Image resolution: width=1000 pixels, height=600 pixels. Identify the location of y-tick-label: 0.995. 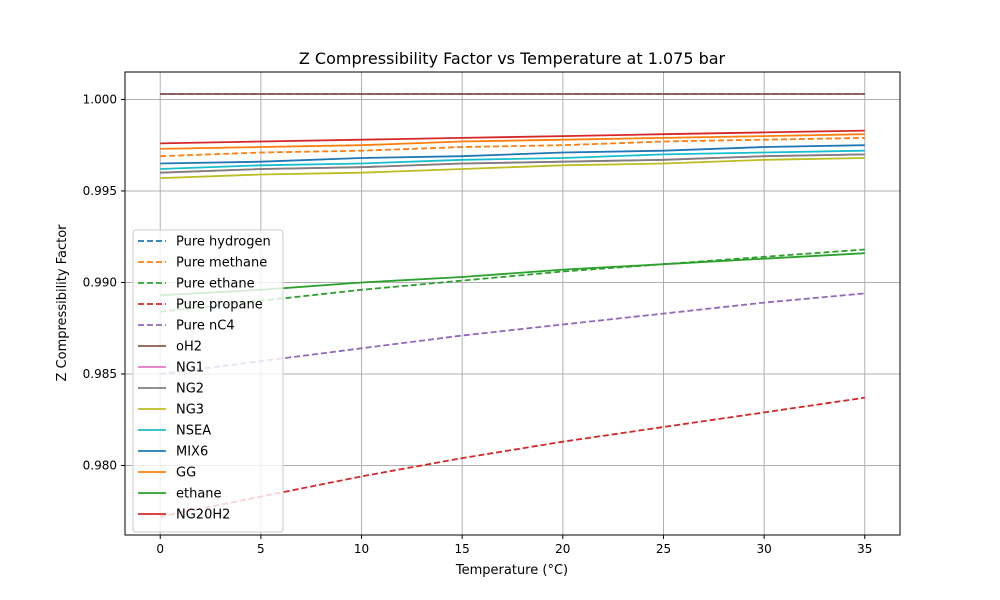
(100, 191).